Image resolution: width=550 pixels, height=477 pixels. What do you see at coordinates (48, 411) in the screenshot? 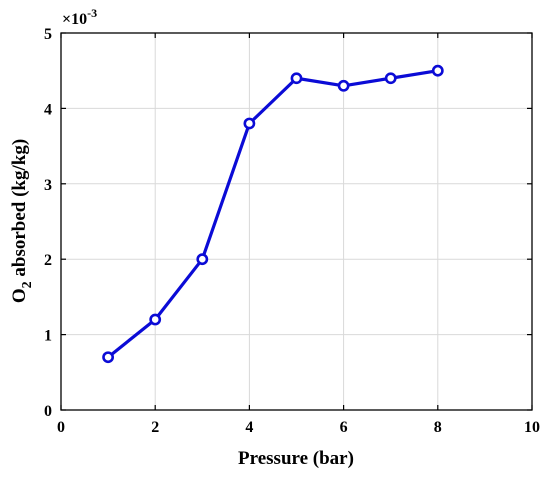
I see `y-tick-label: 0` at bounding box center [48, 411].